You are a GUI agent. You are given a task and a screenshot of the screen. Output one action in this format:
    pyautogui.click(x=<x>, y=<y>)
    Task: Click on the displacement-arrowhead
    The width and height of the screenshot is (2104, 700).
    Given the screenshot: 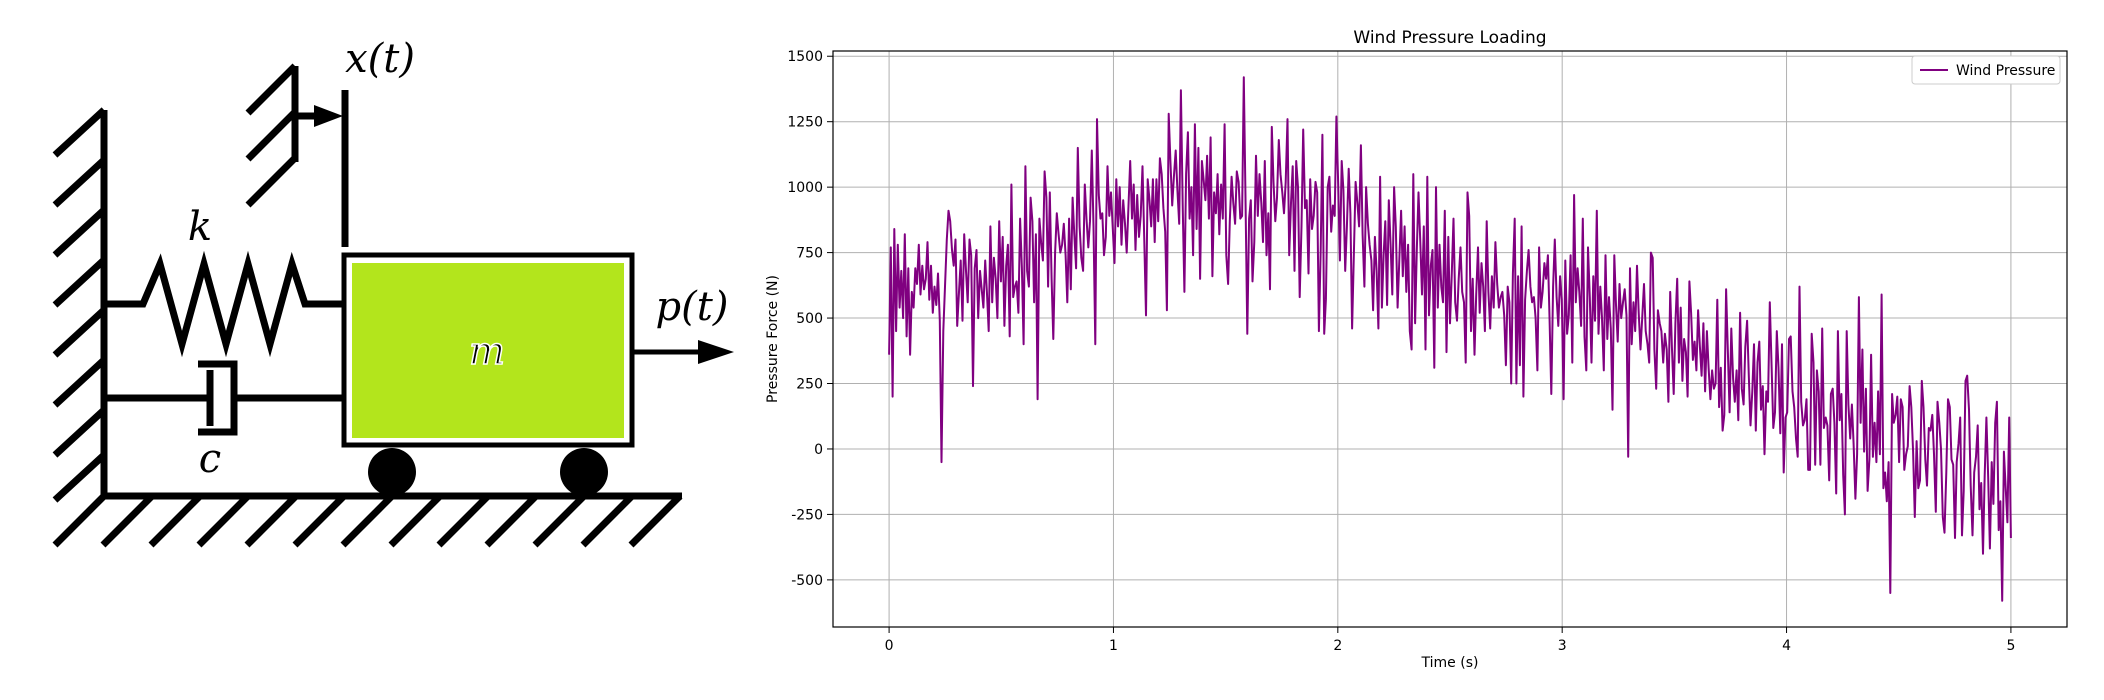 What is the action you would take?
    pyautogui.click(x=328, y=116)
    